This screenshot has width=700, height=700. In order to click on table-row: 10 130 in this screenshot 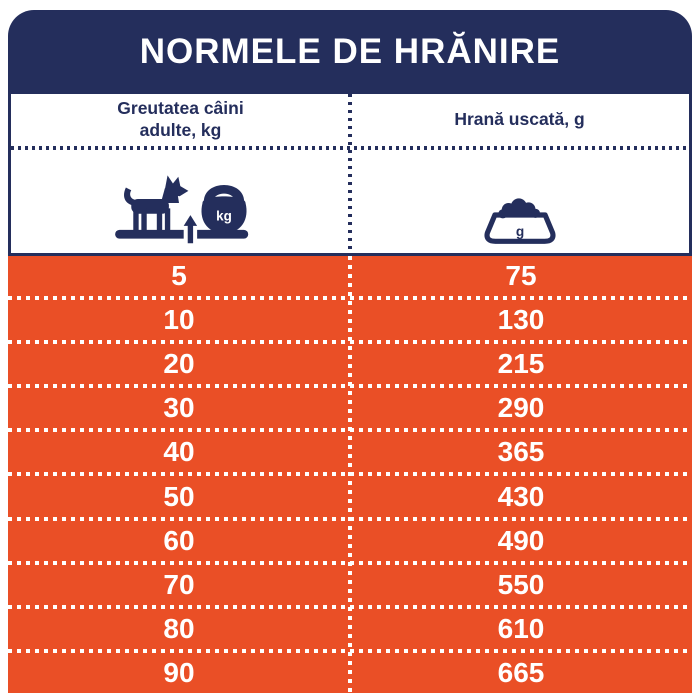, I will do `click(350, 320)`.